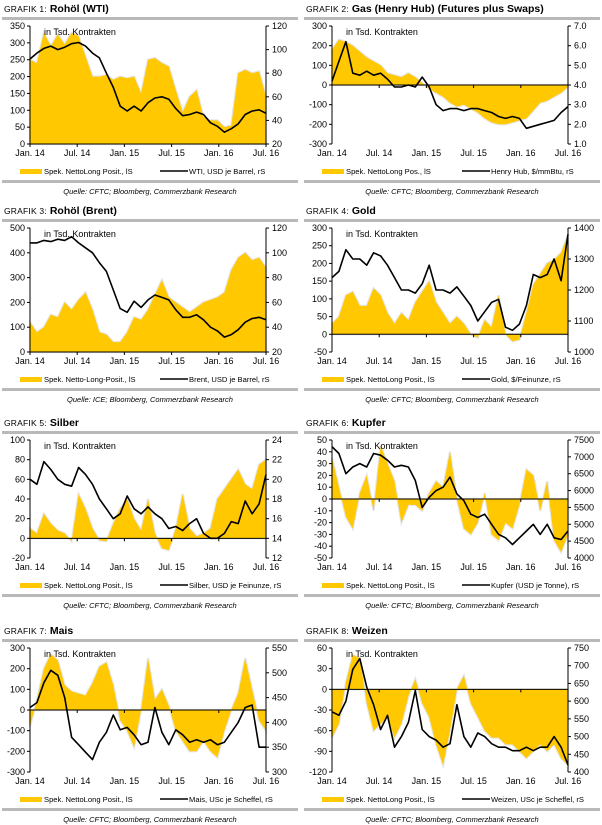 The height and width of the screenshot is (825, 602). I want to click on right-tick-label: 1200, so click(584, 290).